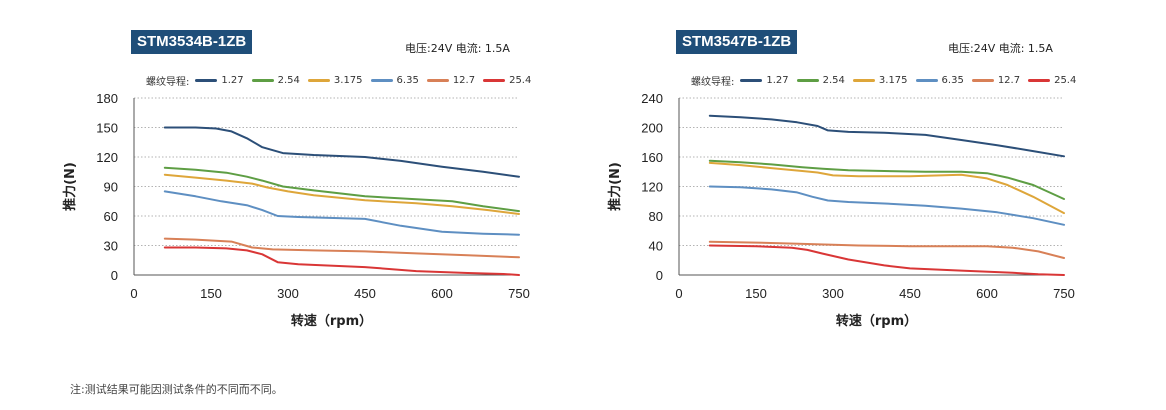 The height and width of the screenshot is (410, 1166). What do you see at coordinates (107, 128) in the screenshot?
I see `y-tick-label: 150` at bounding box center [107, 128].